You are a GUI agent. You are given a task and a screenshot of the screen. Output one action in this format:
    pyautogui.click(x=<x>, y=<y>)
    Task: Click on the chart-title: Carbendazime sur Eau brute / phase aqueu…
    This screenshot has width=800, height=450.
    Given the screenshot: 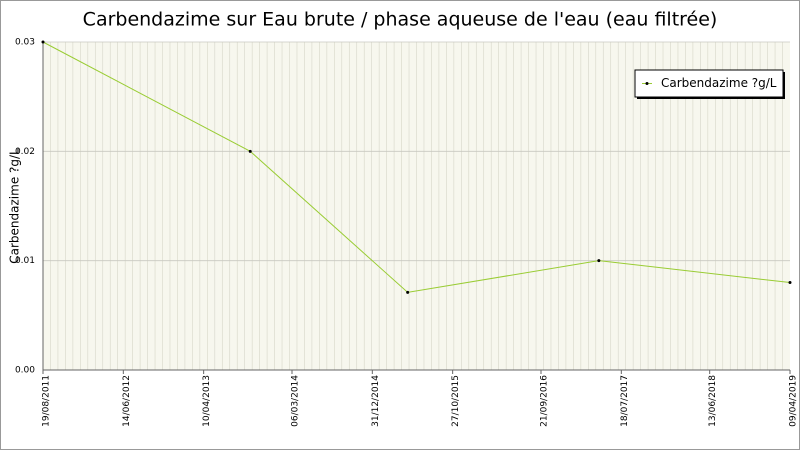 What is the action you would take?
    pyautogui.click(x=400, y=20)
    